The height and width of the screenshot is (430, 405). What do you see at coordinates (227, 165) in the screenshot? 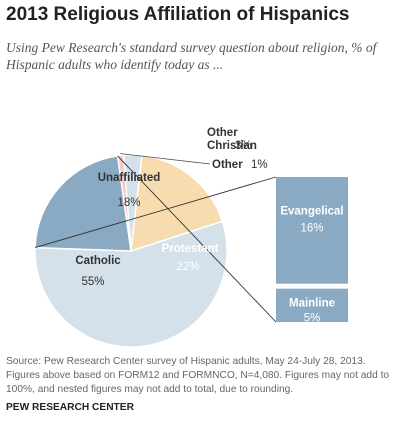
I see `slice-label-other: Other` at bounding box center [227, 165].